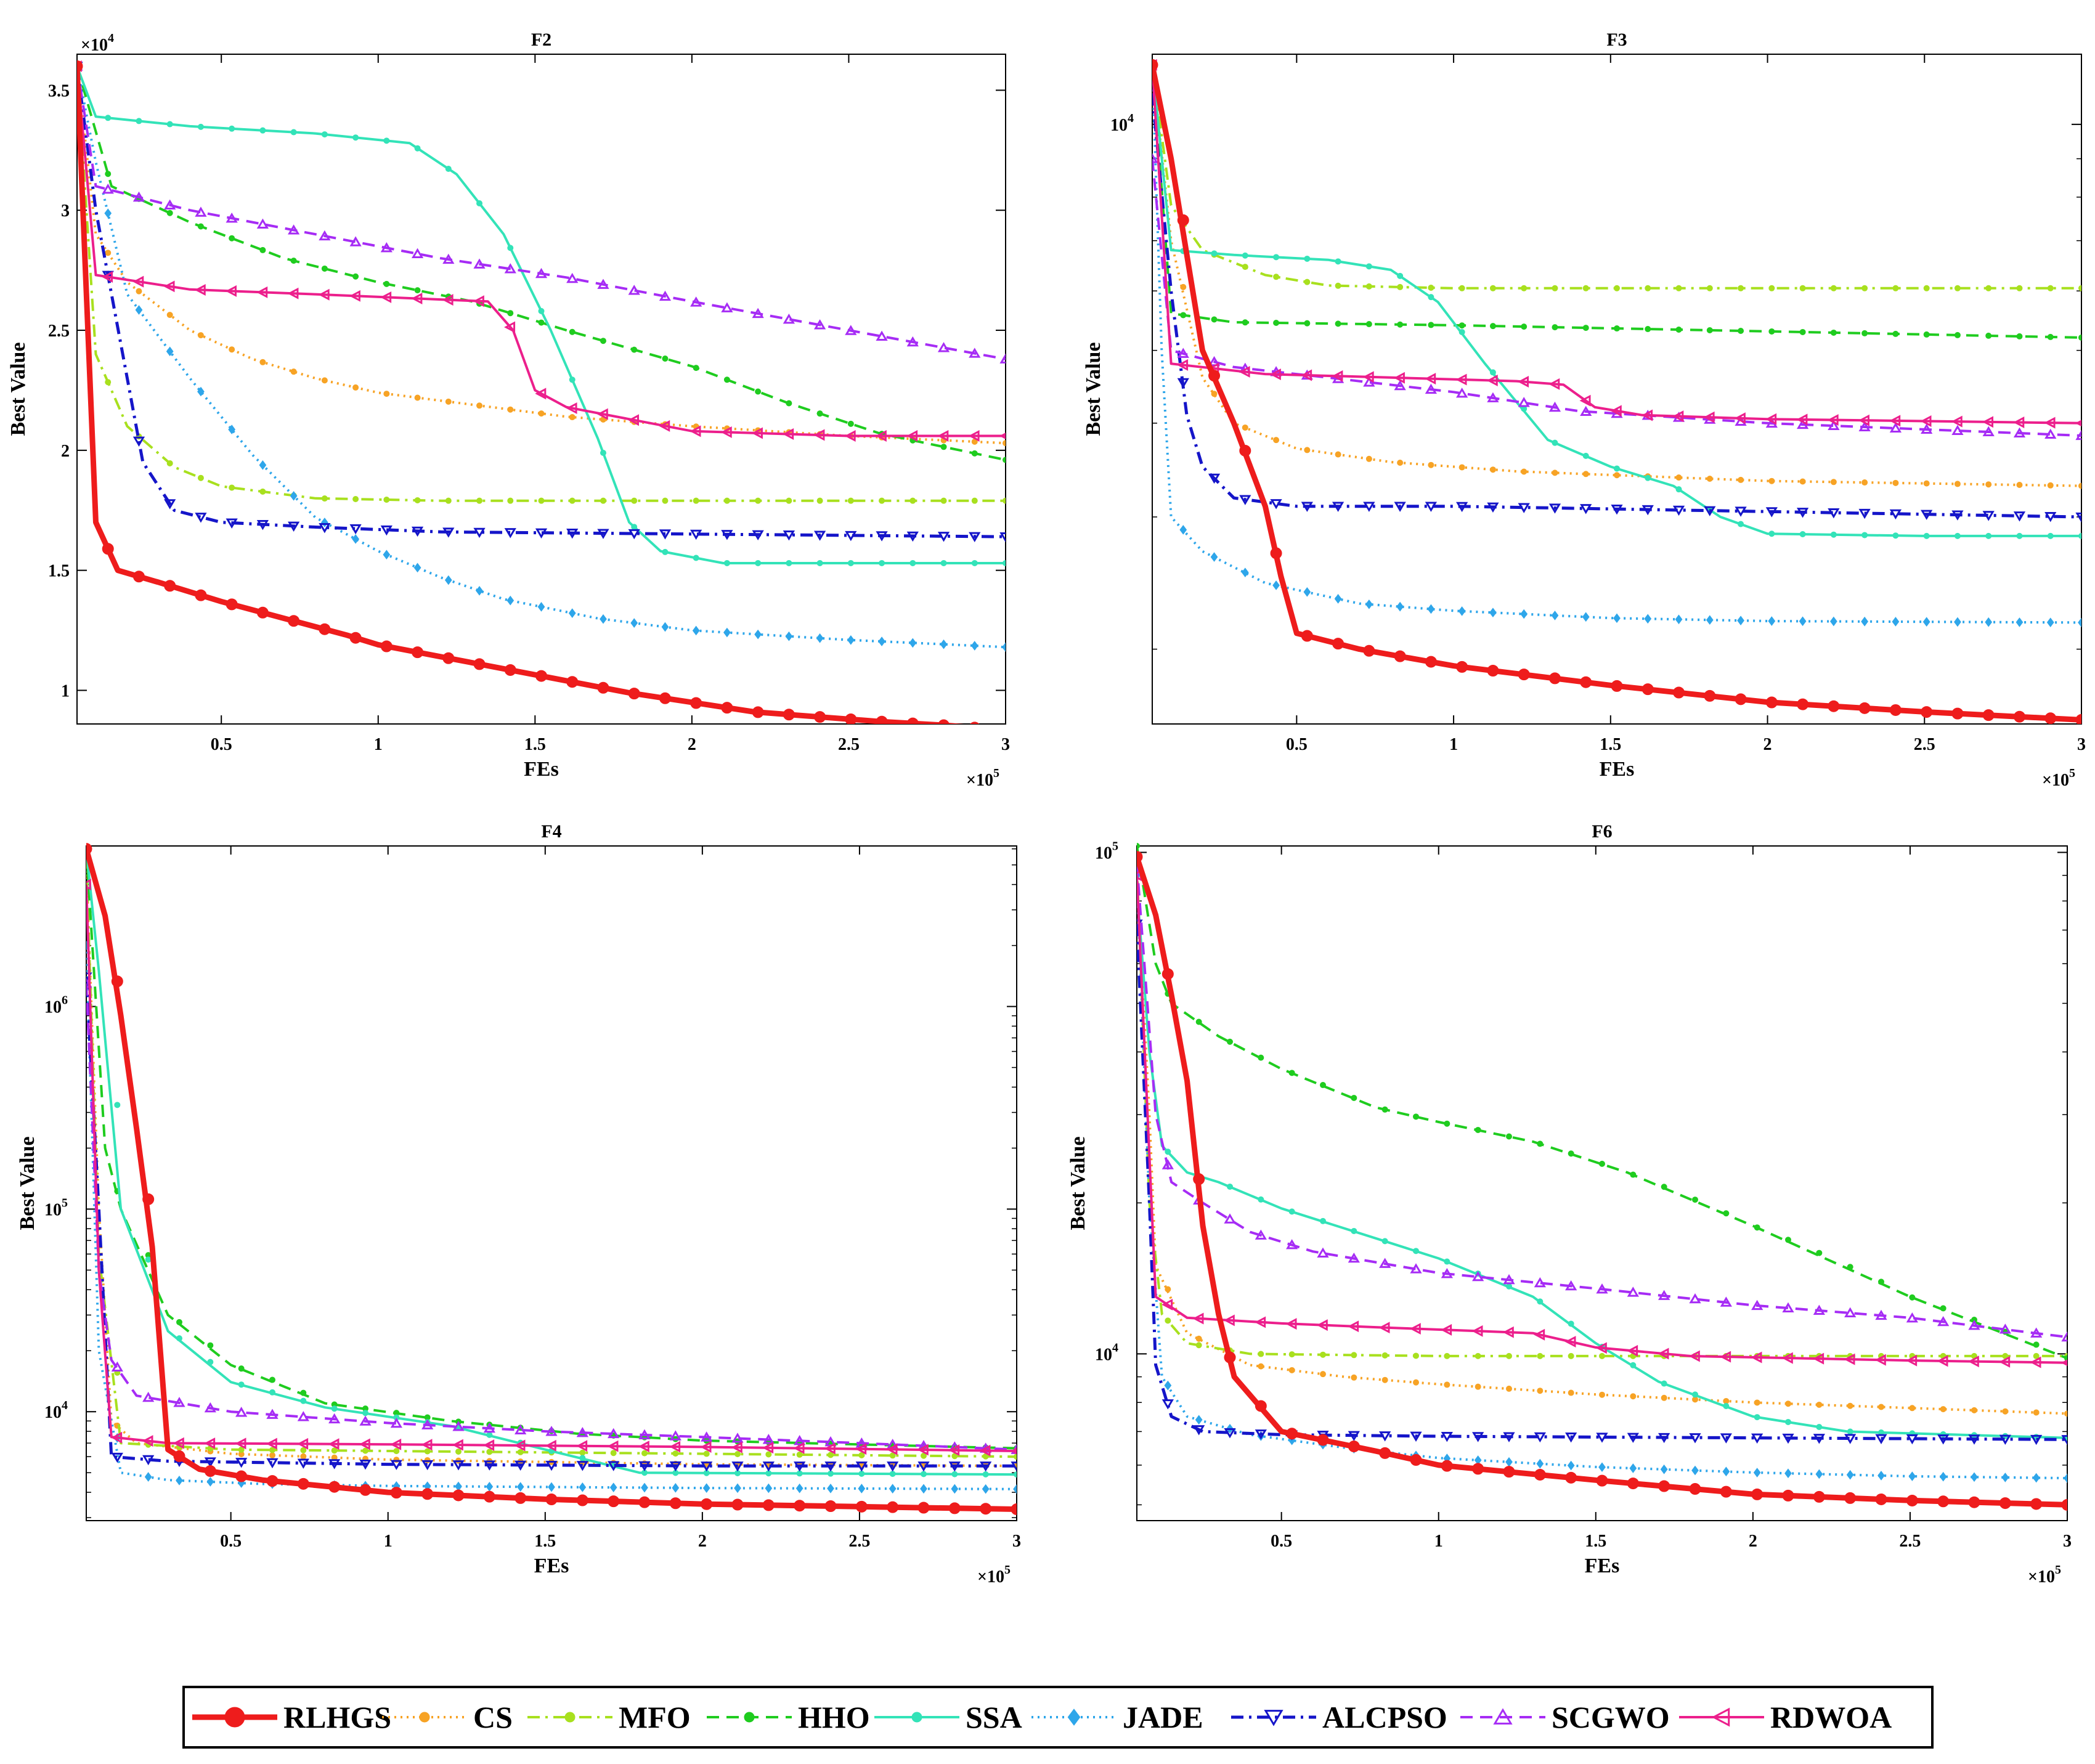 The height and width of the screenshot is (1764, 2095). Describe the element at coordinates (849, 744) in the screenshot. I see `x-tick-label: 2.5` at that location.